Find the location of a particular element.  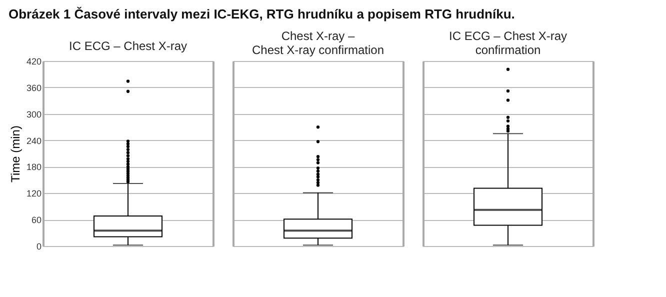

y-tick-label: 180 is located at coordinates (34, 167).